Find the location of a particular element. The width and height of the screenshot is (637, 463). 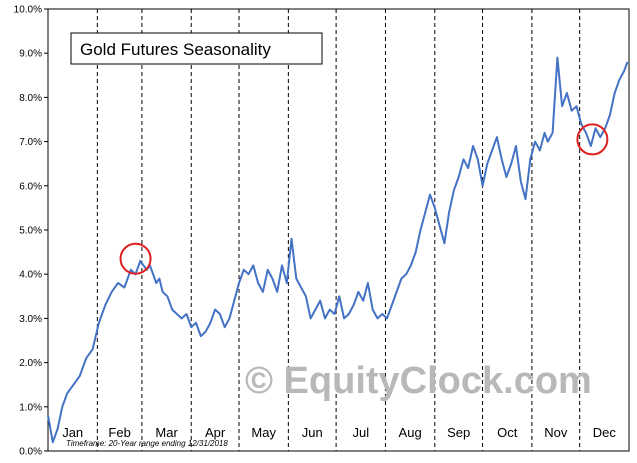

x-tick-label: Feb is located at coordinates (119, 432).